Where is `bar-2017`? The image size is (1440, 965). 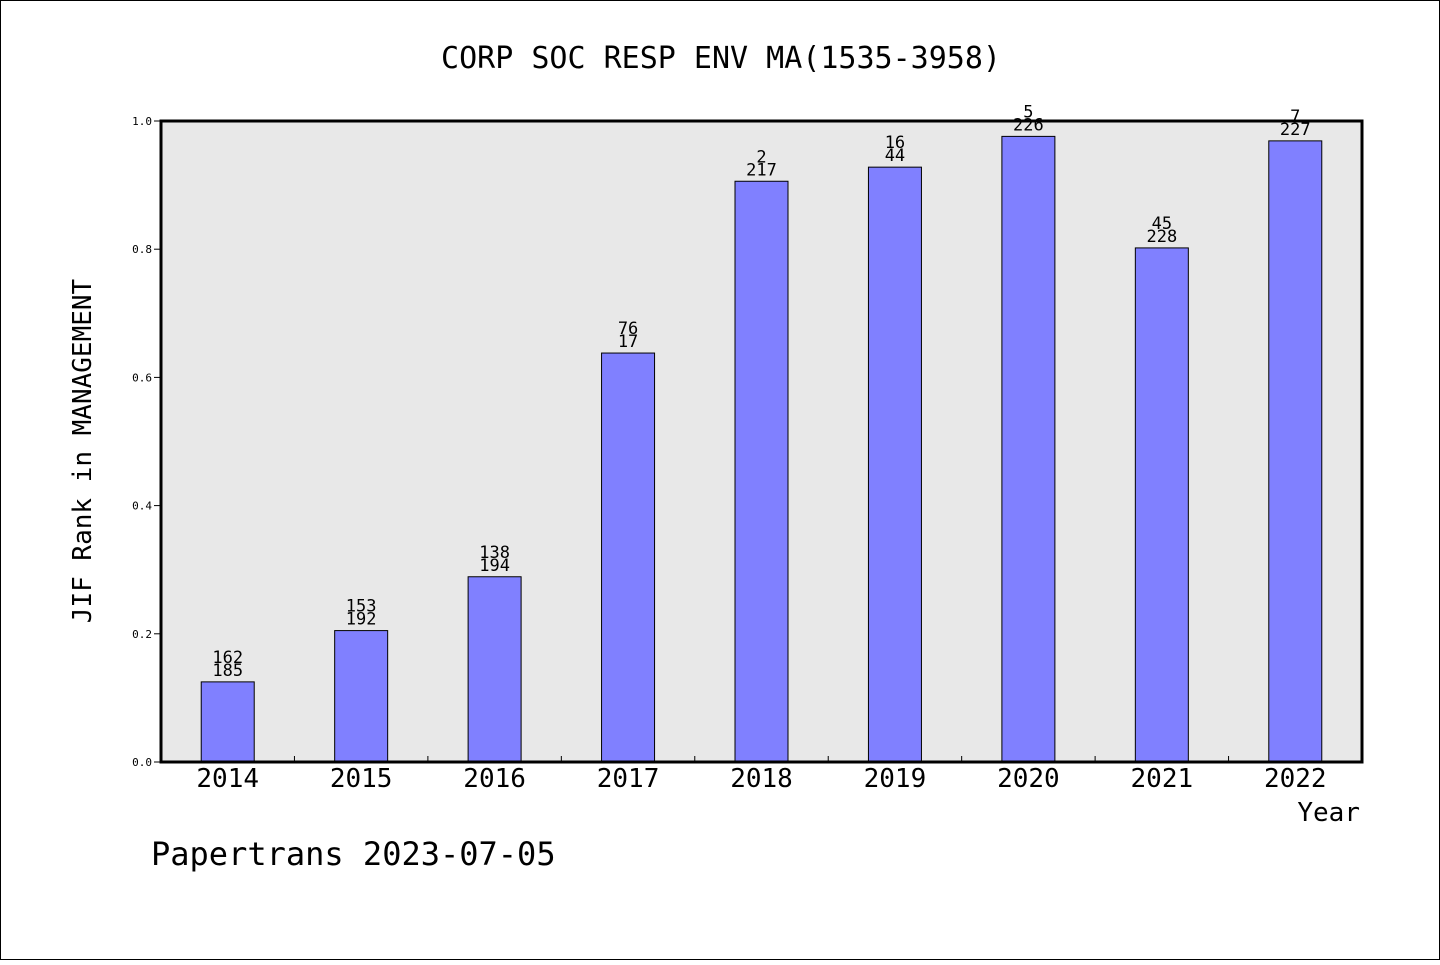 bar-2017 is located at coordinates (628, 557).